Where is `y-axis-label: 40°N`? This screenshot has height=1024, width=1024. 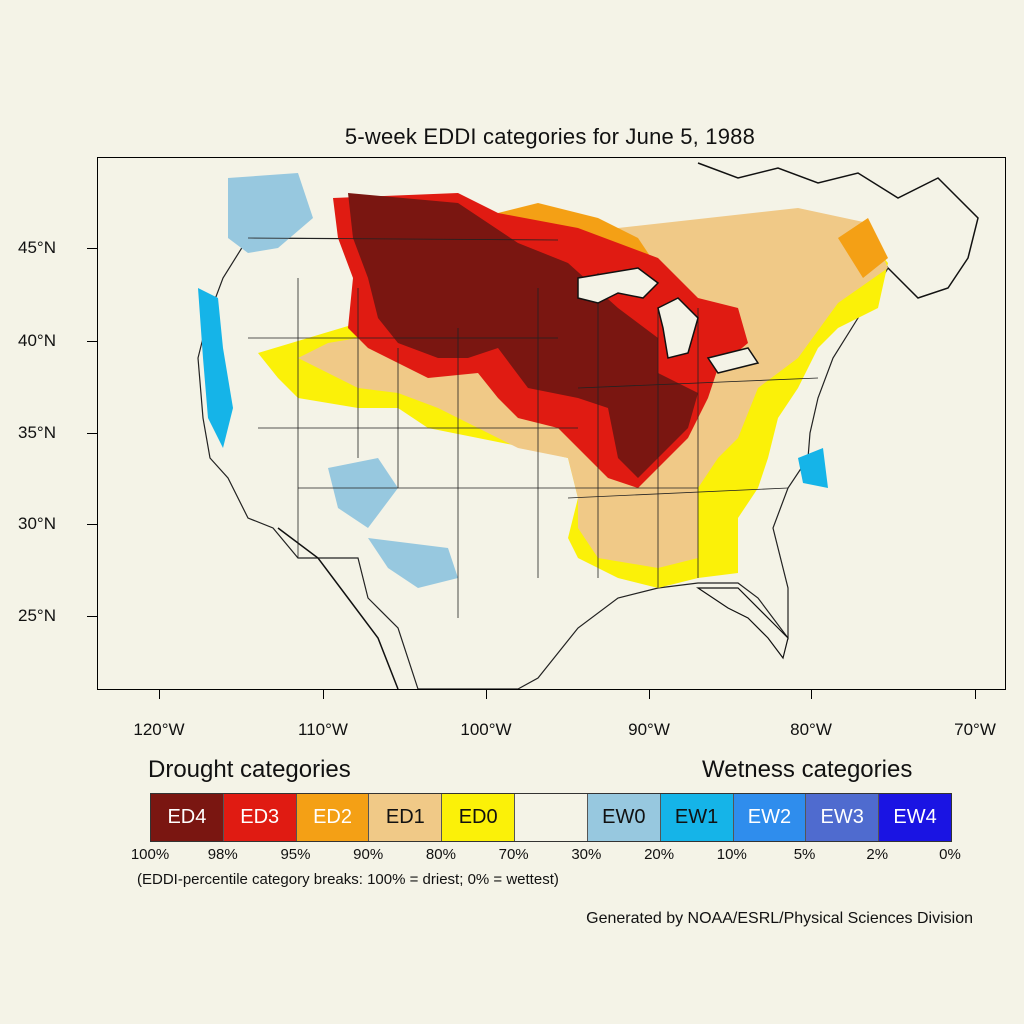
y-axis-label: 40°N is located at coordinates (37, 340).